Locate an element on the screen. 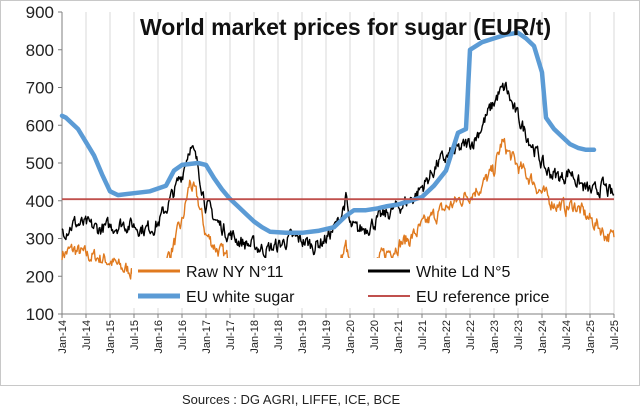 Image resolution: width=642 pixels, height=416 pixels. x-tick-label: Jul-21 is located at coordinates (423, 335).